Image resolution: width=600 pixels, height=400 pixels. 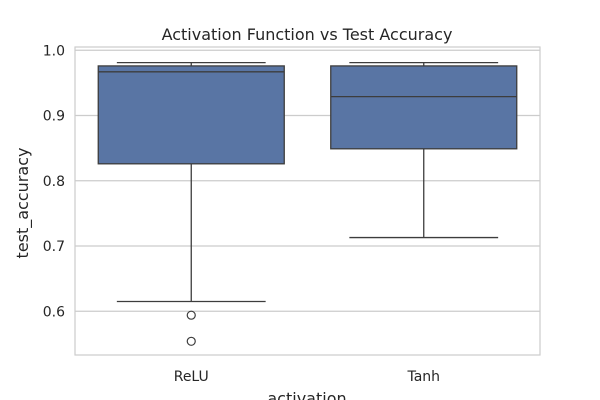 What do you see at coordinates (54, 51) in the screenshot?
I see `y-tick-label: 1.0` at bounding box center [54, 51].